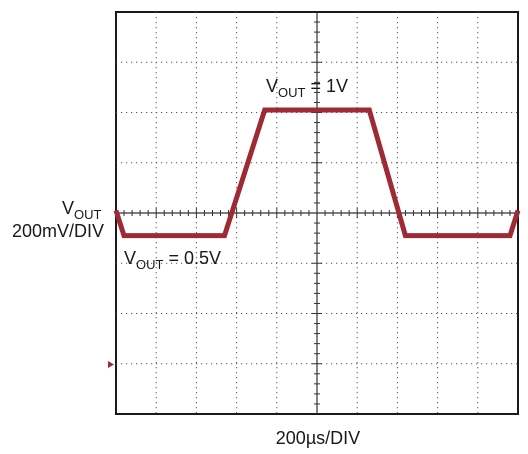 This screenshot has height=454, width=528. Describe the element at coordinates (58, 231) in the screenshot. I see `y-axis-label-scale: 200mV/DIV` at that location.